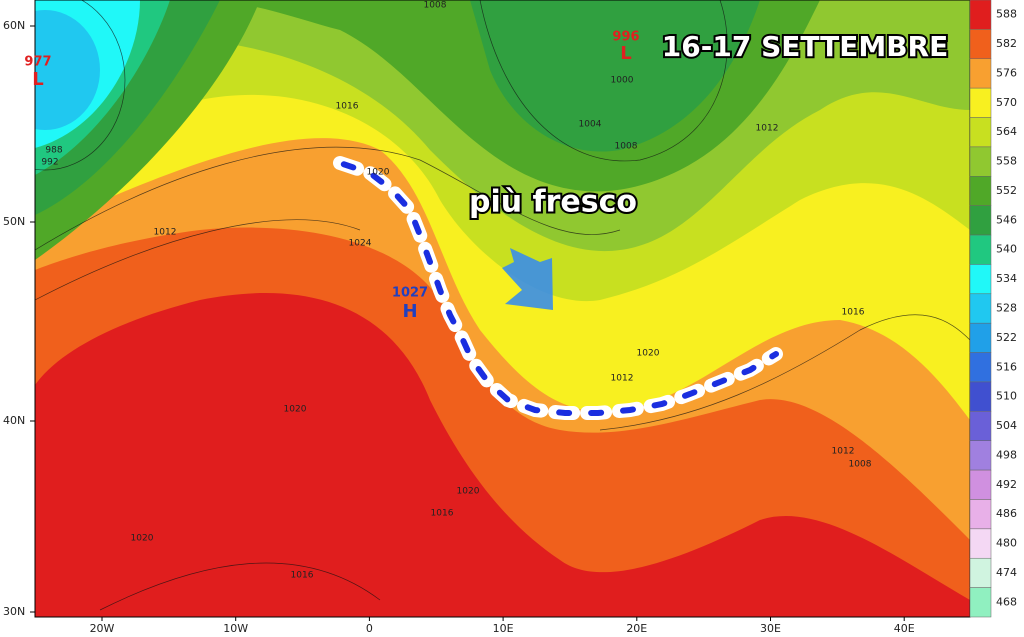  What do you see at coordinates (1006, 249) in the screenshot?
I see `legend-label: 540` at bounding box center [1006, 249].